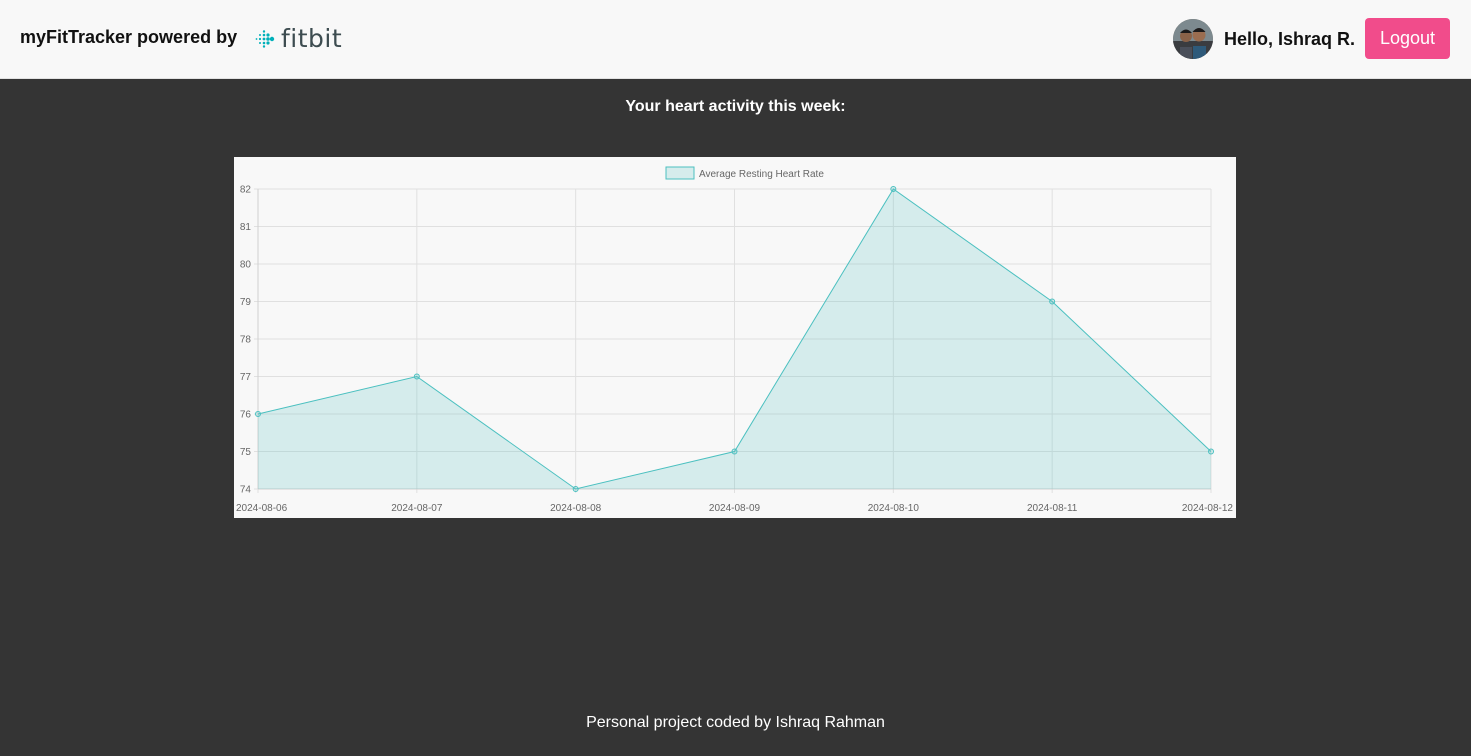 The height and width of the screenshot is (756, 1471). What do you see at coordinates (246, 340) in the screenshot?
I see `y-tick-label: 78` at bounding box center [246, 340].